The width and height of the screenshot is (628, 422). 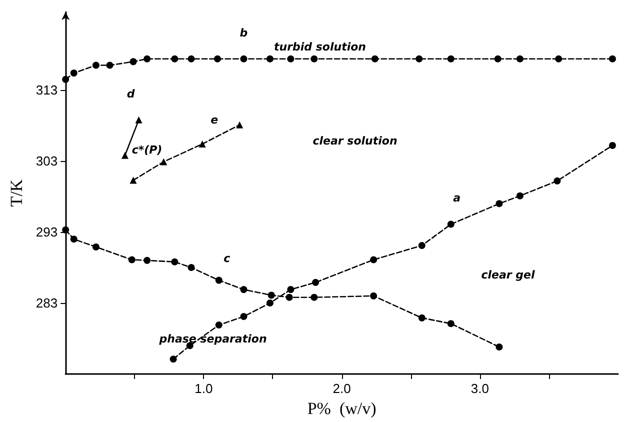 What do you see at coordinates (212, 339) in the screenshot?
I see `annotation: phase separation` at bounding box center [212, 339].